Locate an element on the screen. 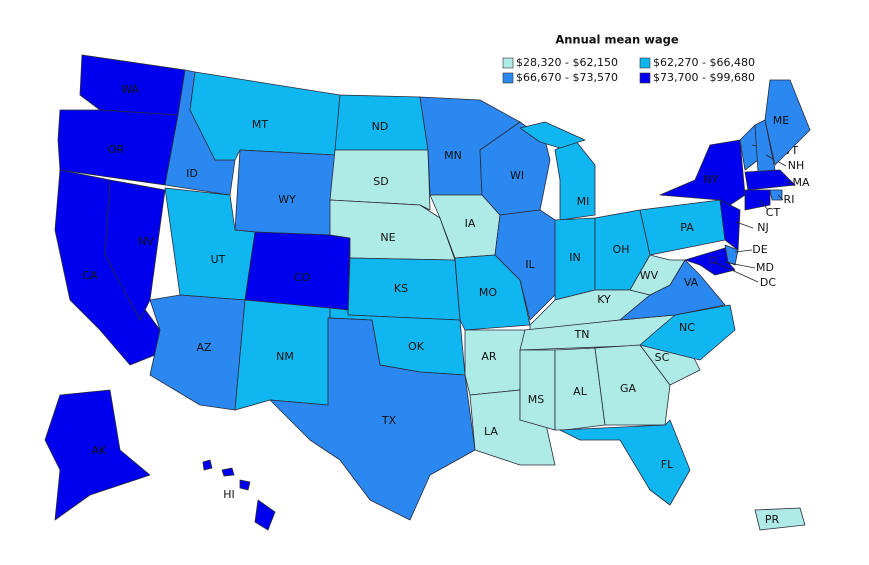  state-label: DE is located at coordinates (759, 249).